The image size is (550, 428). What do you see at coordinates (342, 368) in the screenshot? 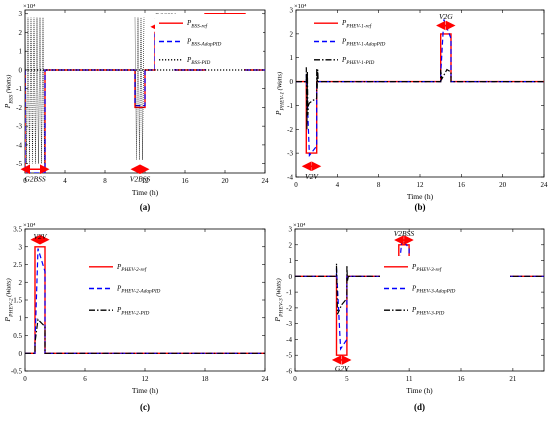
I see `annotation-label: G2V` at bounding box center [342, 368].